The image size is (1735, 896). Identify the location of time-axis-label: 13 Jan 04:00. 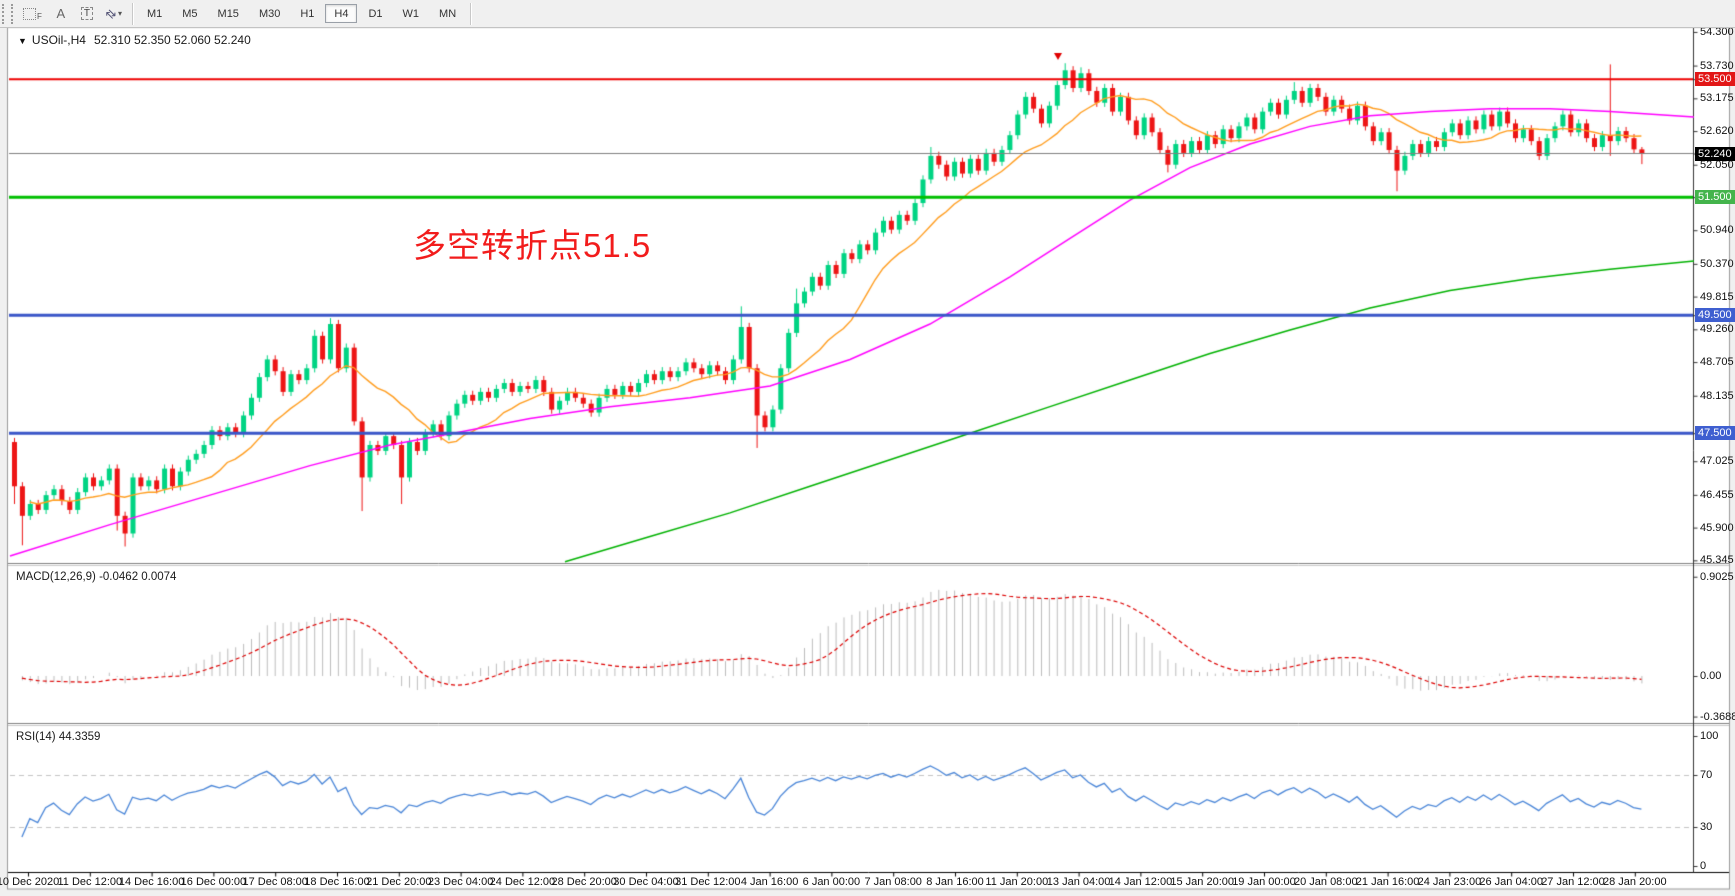
(1078, 882).